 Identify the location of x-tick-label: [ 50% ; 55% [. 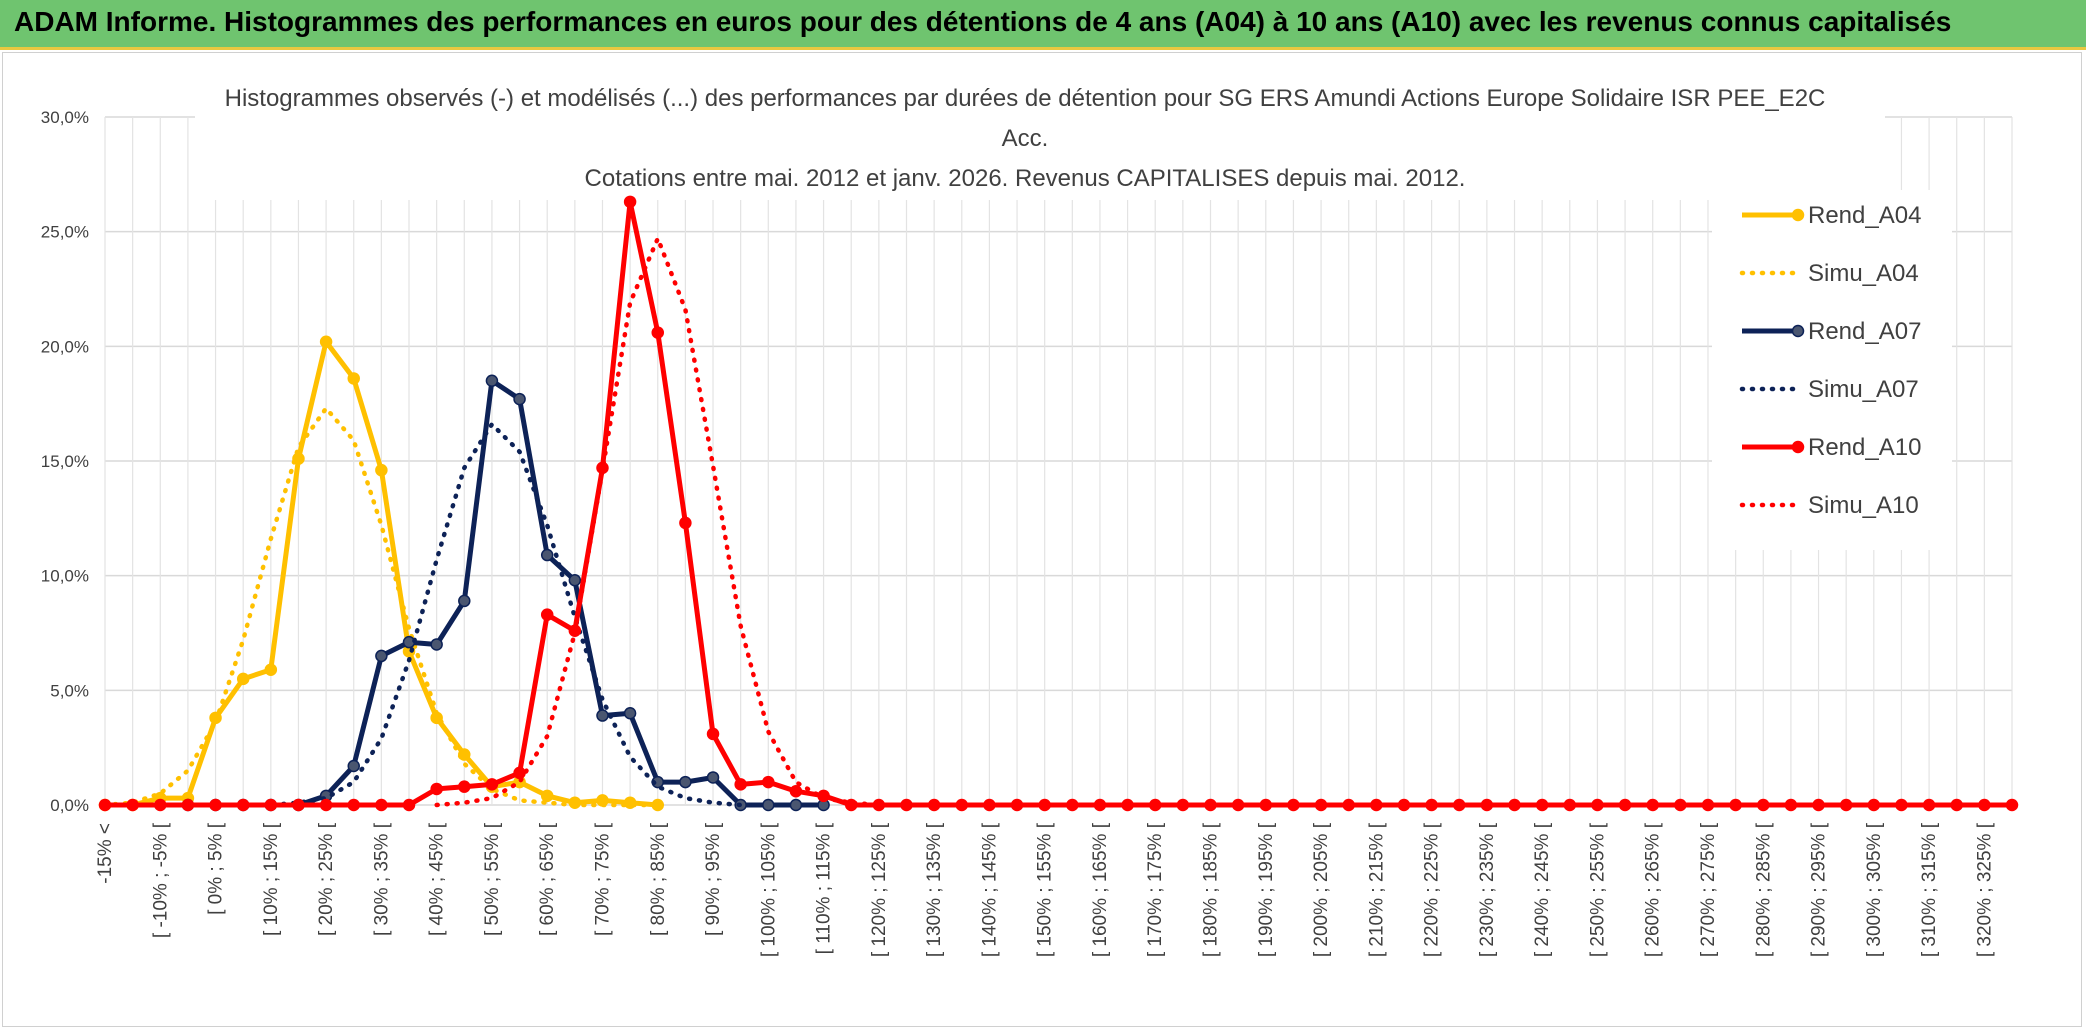
(492, 879).